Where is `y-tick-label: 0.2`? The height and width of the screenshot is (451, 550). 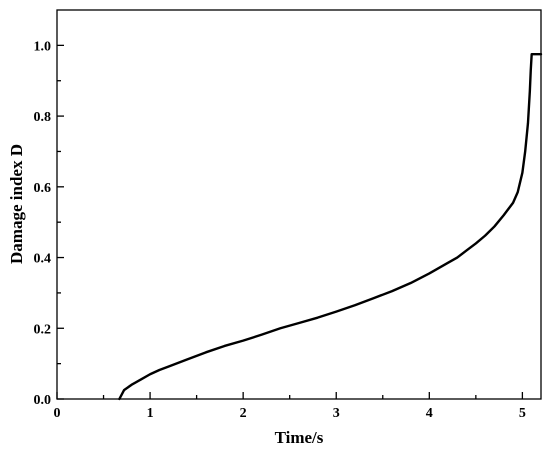
y-tick-label: 0.2 is located at coordinates (43, 329).